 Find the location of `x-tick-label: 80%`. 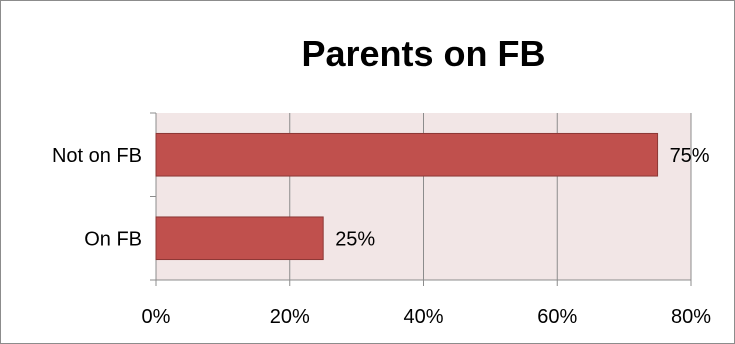

x-tick-label: 80% is located at coordinates (691, 317).